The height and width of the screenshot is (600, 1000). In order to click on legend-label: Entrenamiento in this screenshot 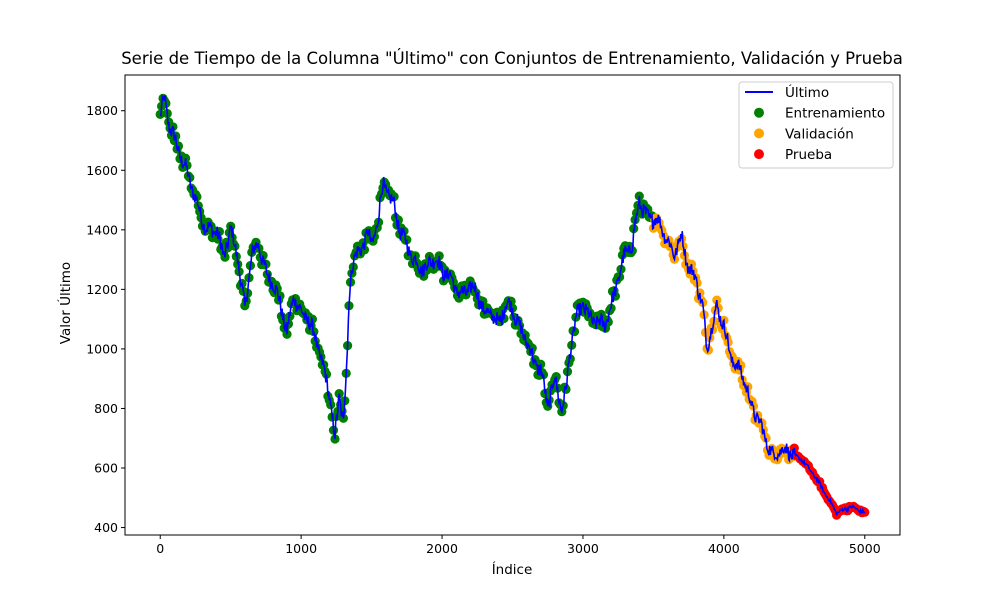, I will do `click(835, 114)`.